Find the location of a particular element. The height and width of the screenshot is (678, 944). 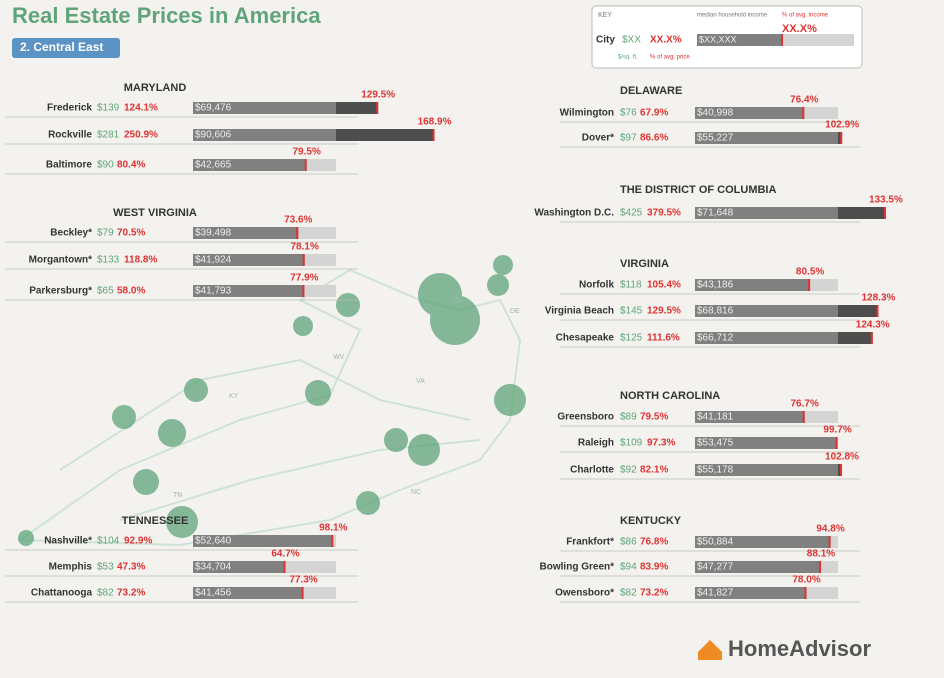

pct-price: 124.1% is located at coordinates (141, 108).